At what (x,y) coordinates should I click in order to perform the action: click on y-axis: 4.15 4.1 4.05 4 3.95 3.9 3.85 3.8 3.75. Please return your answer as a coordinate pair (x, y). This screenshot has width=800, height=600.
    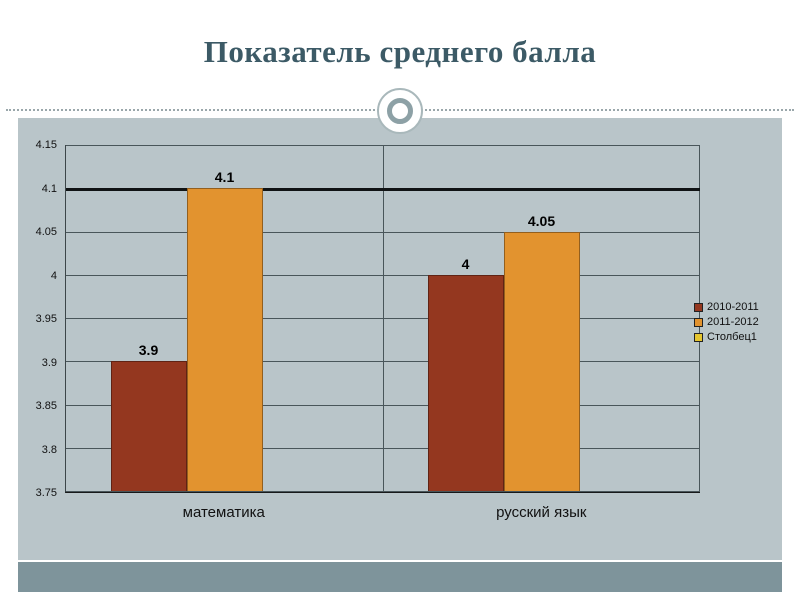
    Looking at the image, I should click on (39, 319).